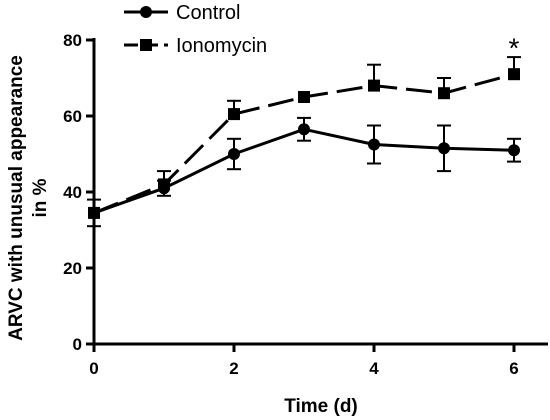 This screenshot has height=420, width=550. I want to click on y-tick-label: 20, so click(72, 268).